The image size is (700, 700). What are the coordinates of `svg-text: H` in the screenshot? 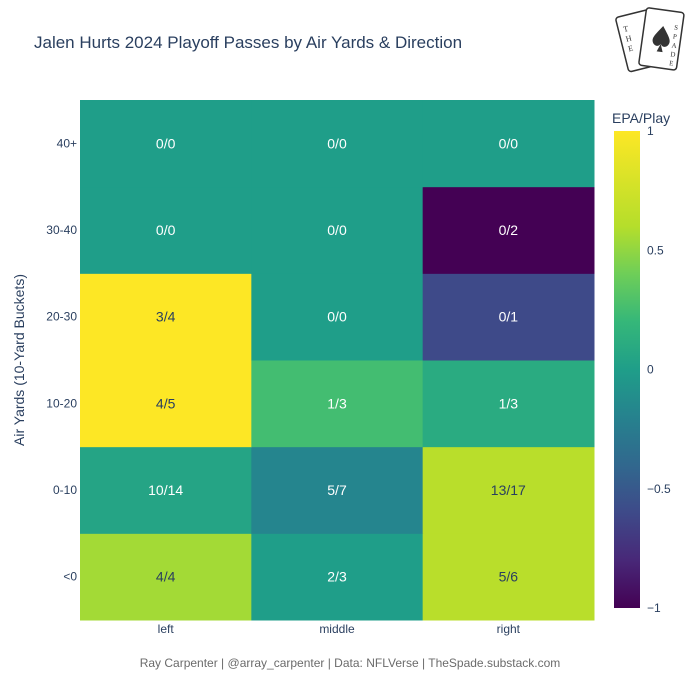 It's located at (629, 39).